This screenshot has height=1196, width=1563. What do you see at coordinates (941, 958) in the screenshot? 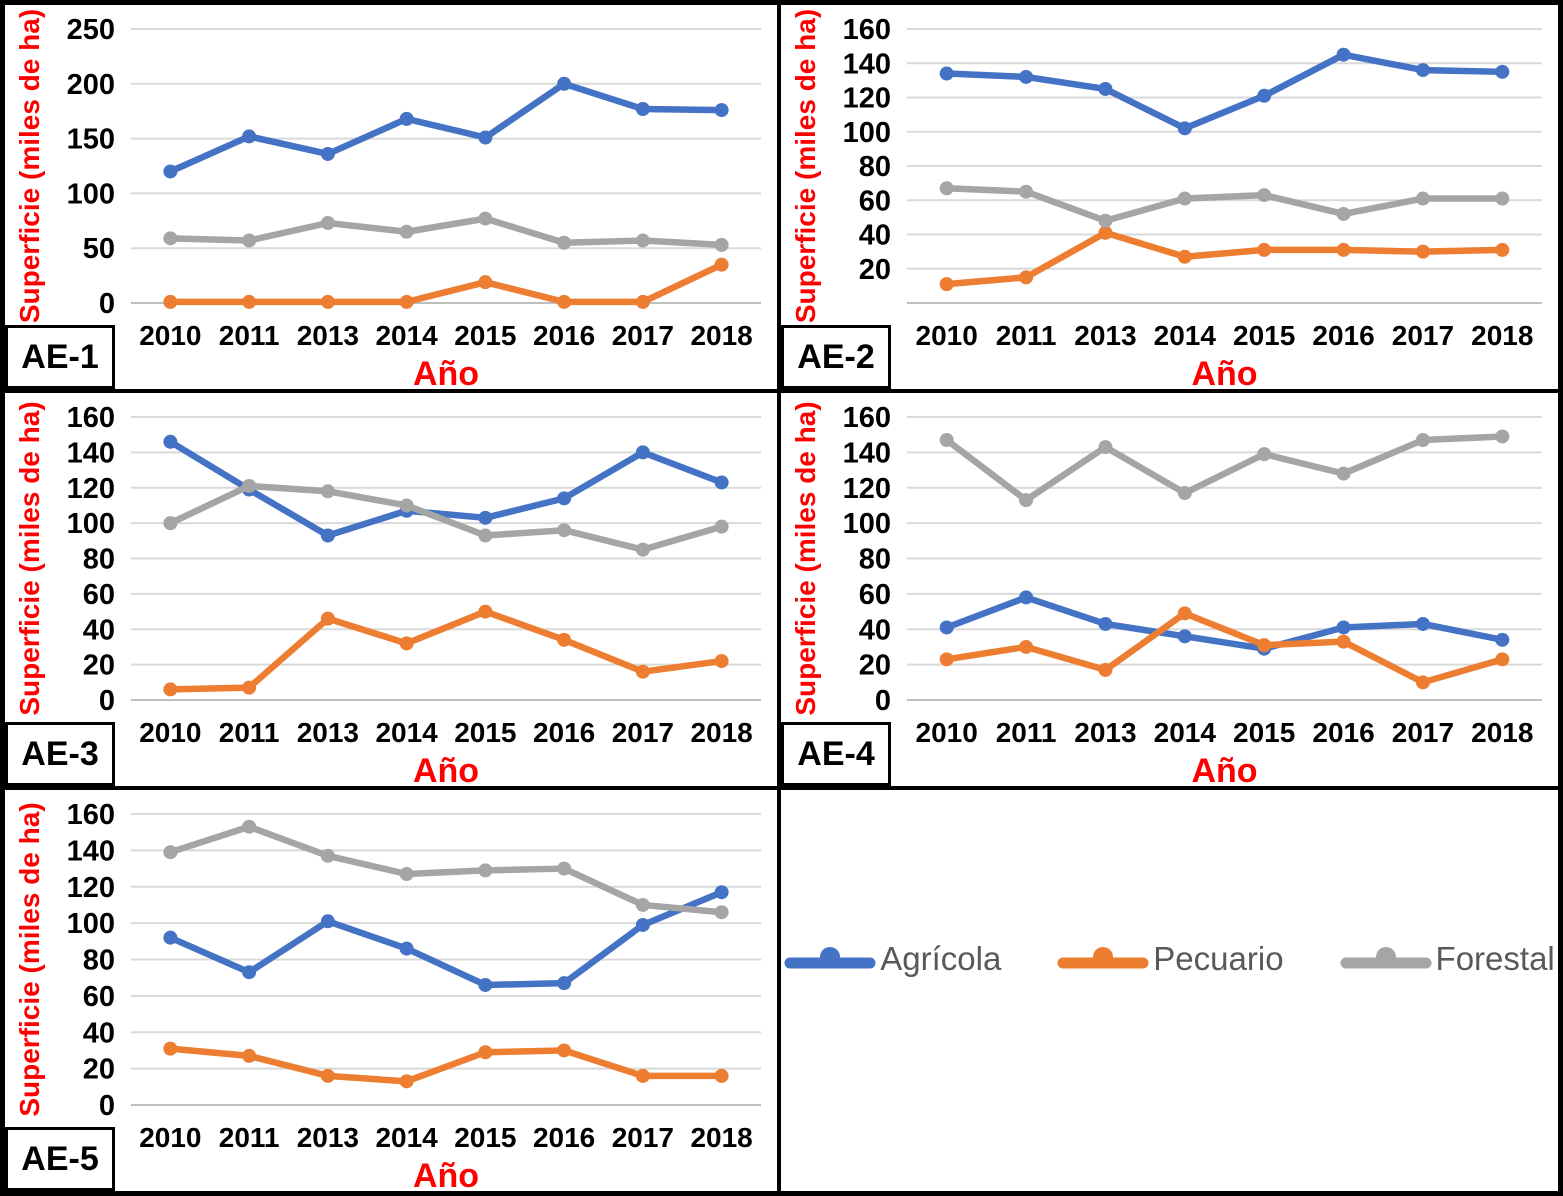
I see `legend-label: Agrícola` at bounding box center [941, 958].